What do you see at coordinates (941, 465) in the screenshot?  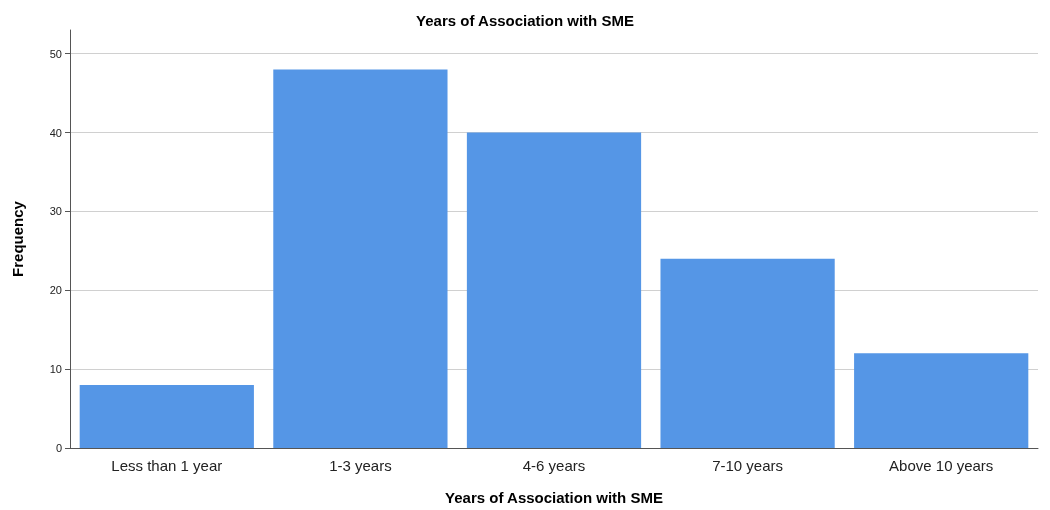 I see `x-tick-label: Above 10 years` at bounding box center [941, 465].